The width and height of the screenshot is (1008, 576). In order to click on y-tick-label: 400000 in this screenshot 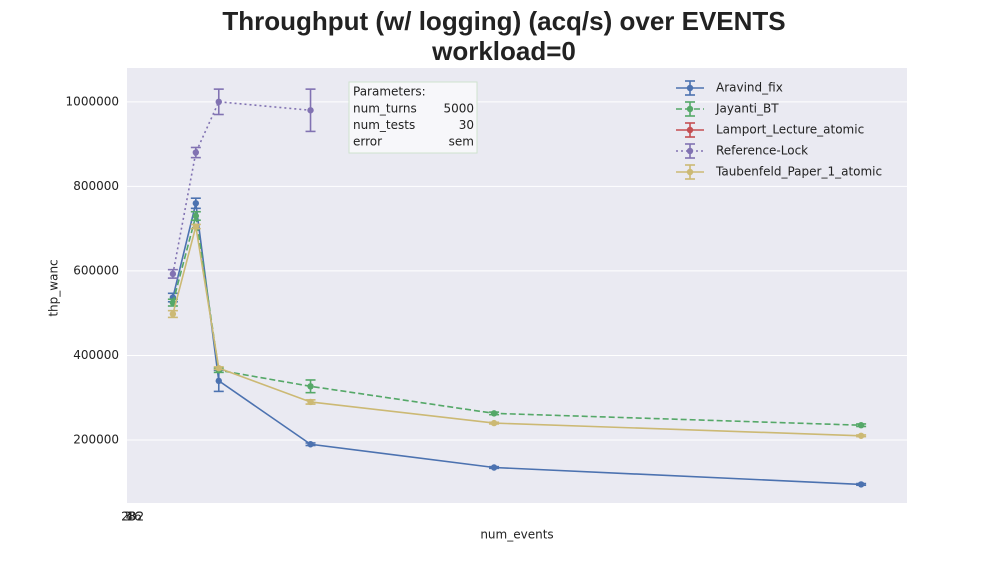, I will do `click(96, 355)`.